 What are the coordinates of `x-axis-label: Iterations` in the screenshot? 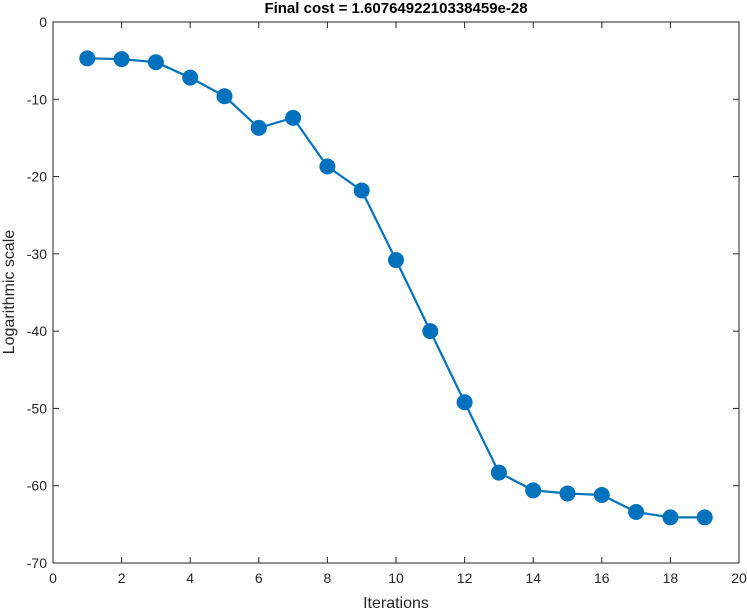 It's located at (396, 602).